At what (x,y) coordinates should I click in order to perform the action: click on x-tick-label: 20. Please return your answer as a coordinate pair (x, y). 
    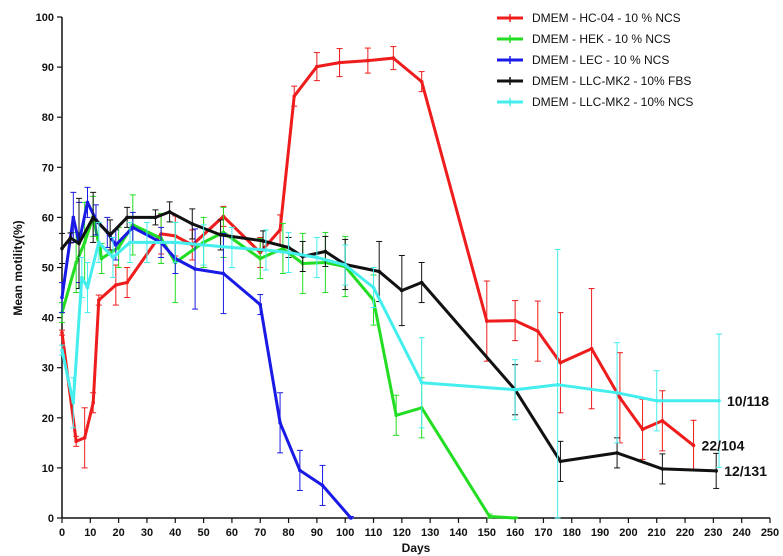
    Looking at the image, I should click on (119, 533).